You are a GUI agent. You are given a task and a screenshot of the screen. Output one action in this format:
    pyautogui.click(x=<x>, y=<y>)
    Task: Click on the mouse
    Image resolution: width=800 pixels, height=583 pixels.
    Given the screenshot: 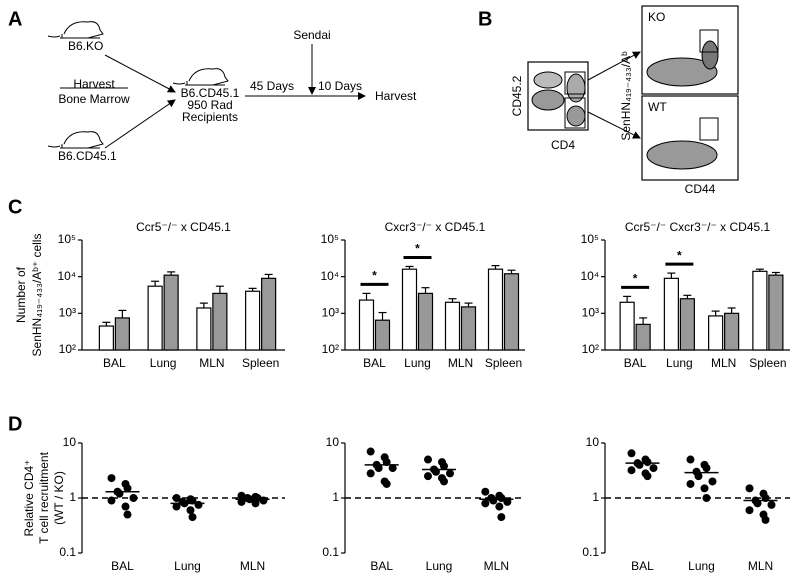 What is the action you would take?
    pyautogui.click(x=75, y=140)
    